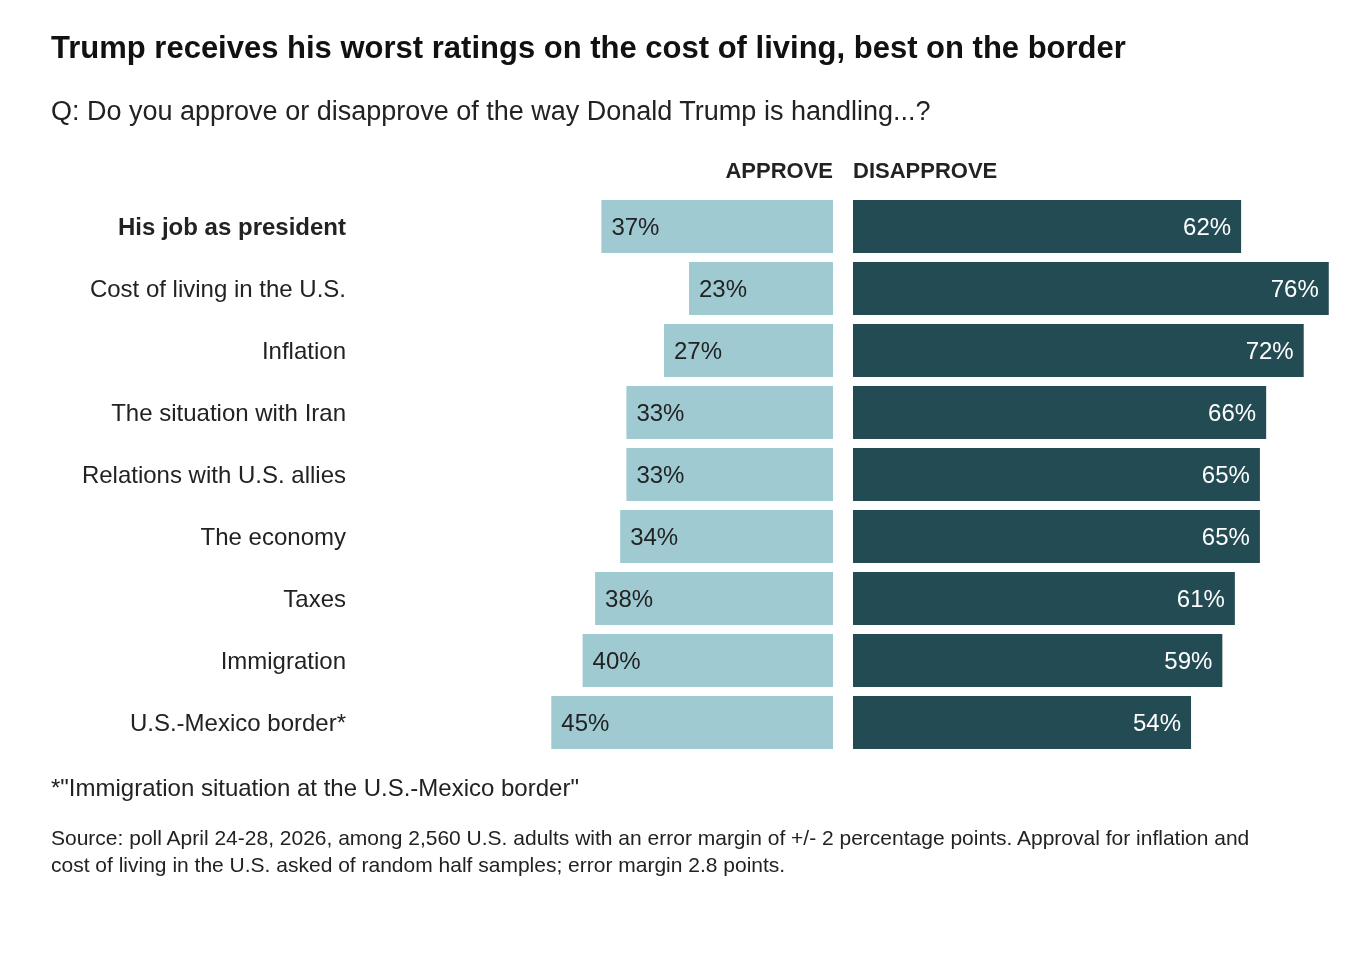 The height and width of the screenshot is (960, 1366). Describe the element at coordinates (228, 412) in the screenshot. I see `y-tick-label: The situation with Iran` at that location.